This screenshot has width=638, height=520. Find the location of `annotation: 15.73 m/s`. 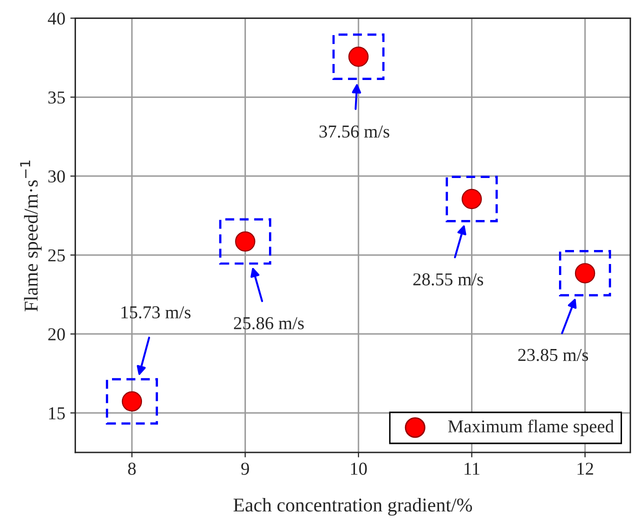

annotation: 15.73 m/s is located at coordinates (156, 312).